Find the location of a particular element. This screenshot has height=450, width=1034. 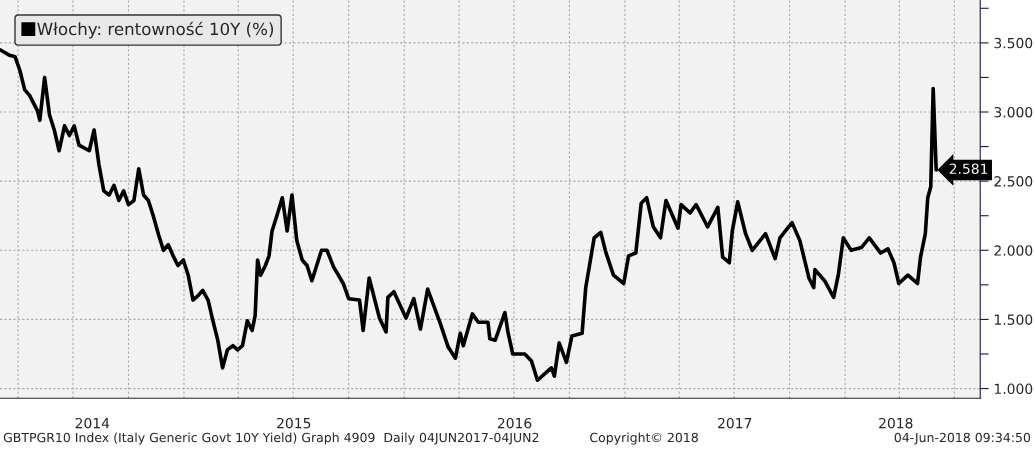

x-tick-label: 2014 is located at coordinates (92, 423).